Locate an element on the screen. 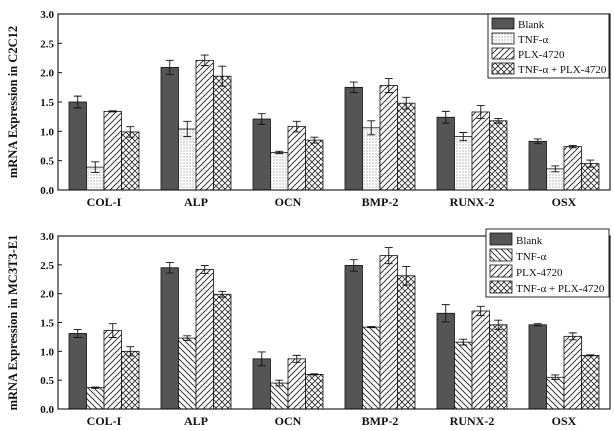 This screenshot has height=431, width=614. x-tick-label: RUNX-2 is located at coordinates (472, 202).